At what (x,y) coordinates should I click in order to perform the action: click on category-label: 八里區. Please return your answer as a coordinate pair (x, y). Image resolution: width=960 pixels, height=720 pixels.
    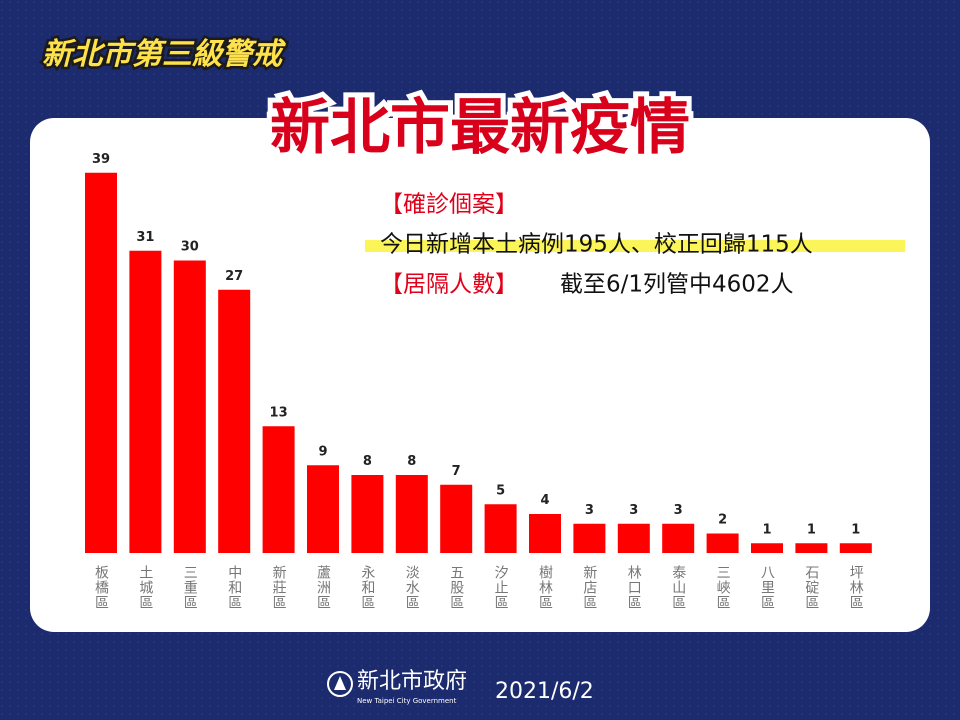
    Looking at the image, I should click on (767, 587).